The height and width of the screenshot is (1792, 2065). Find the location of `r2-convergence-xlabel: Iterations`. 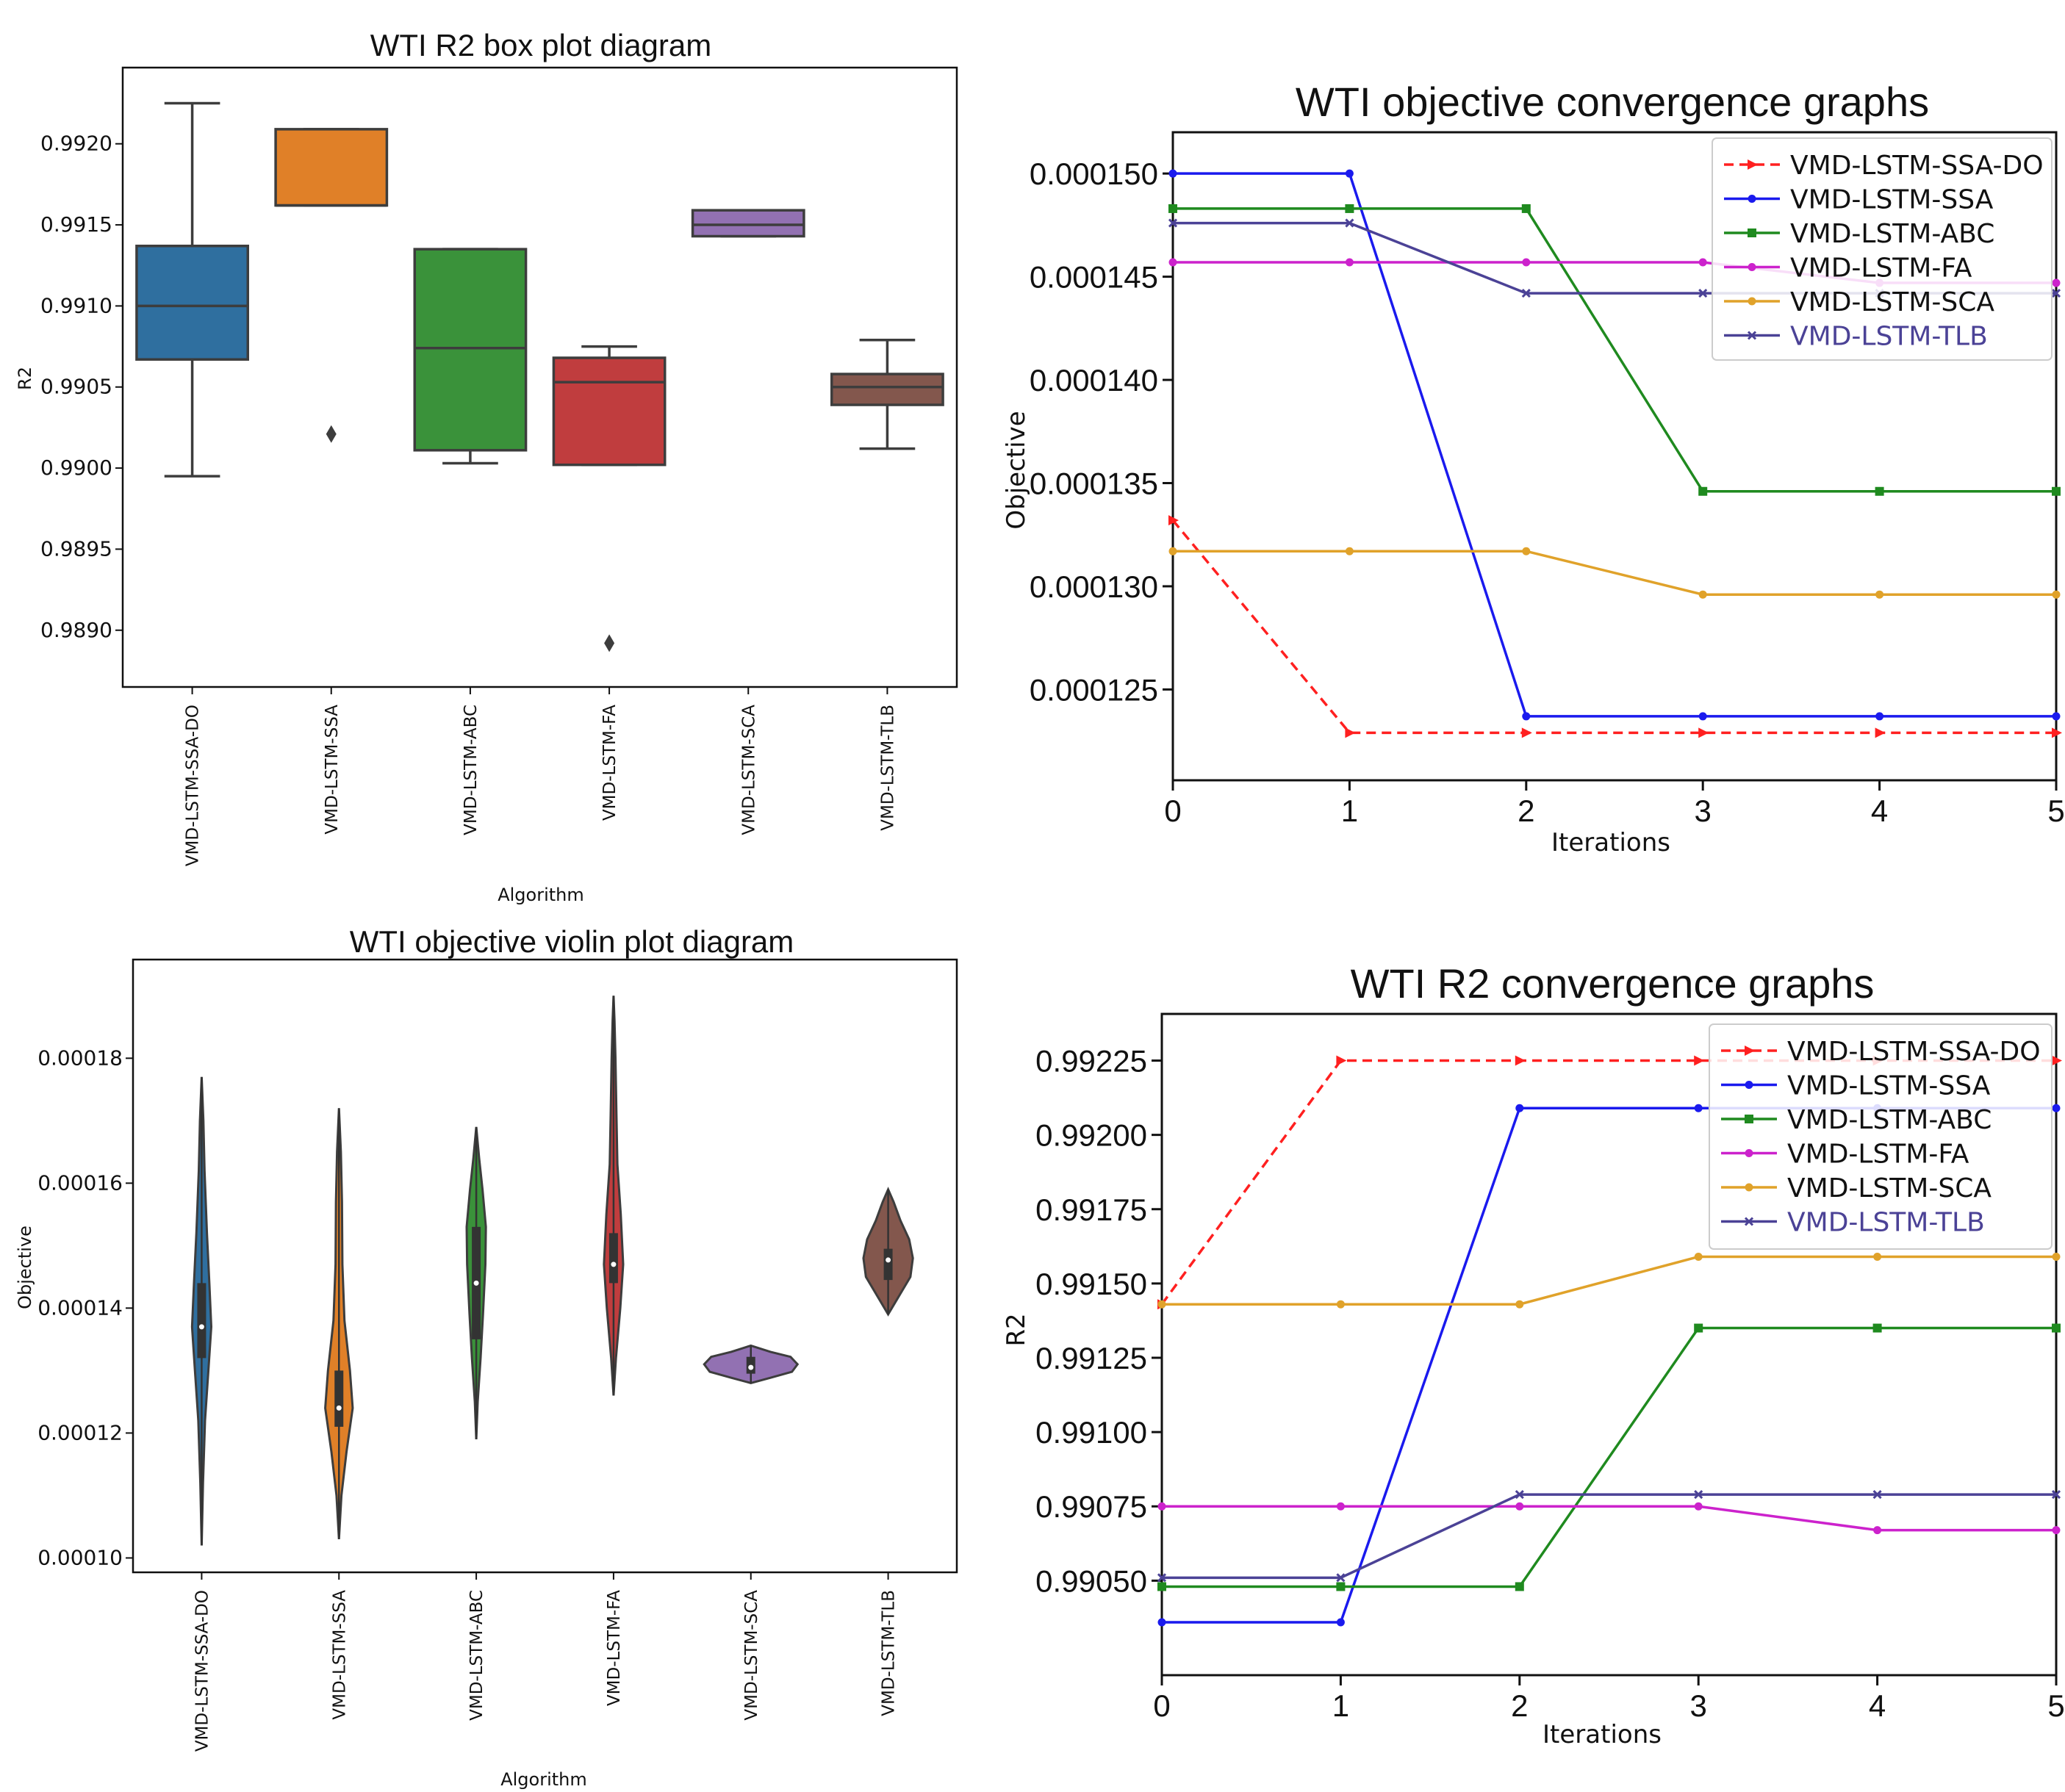

r2-convergence-xlabel: Iterations is located at coordinates (1602, 1735).